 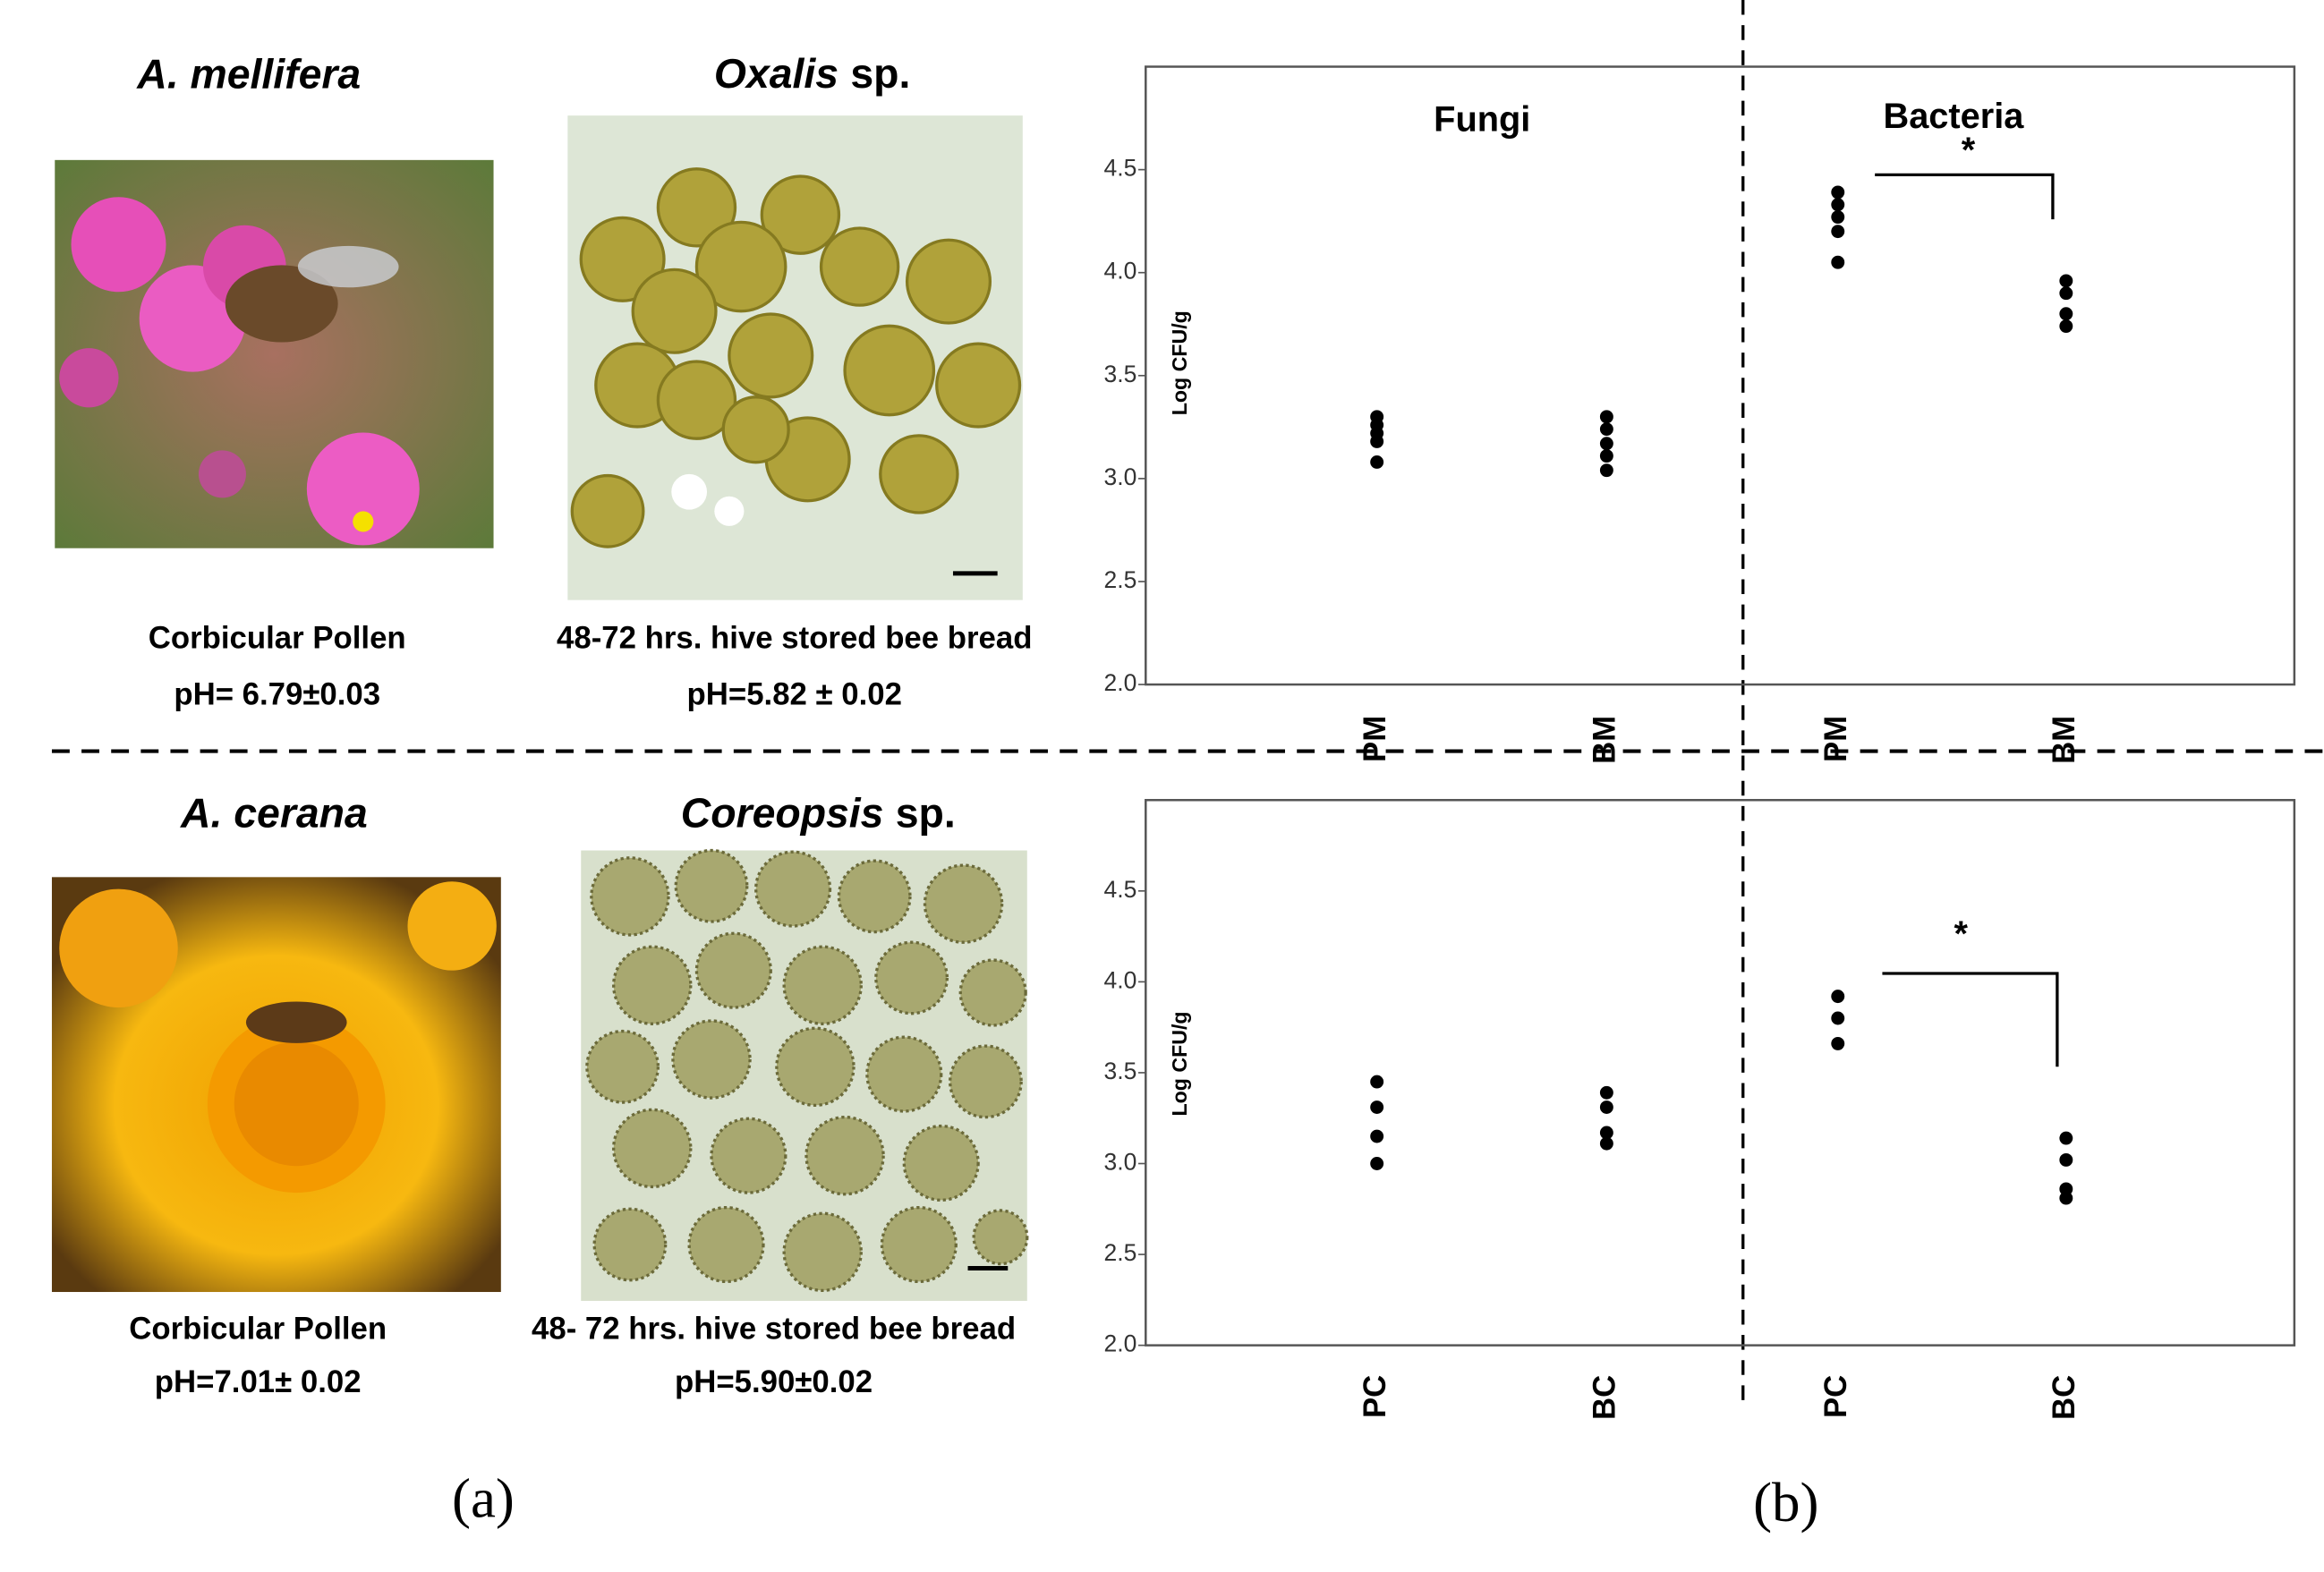 What do you see at coordinates (795, 357) in the screenshot?
I see `photo-oxalis` at bounding box center [795, 357].